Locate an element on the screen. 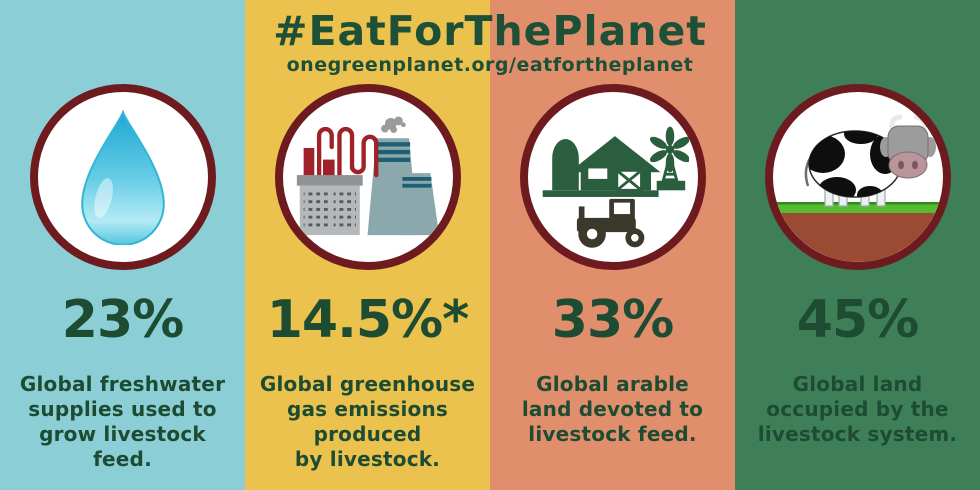  site-url: onegreenplanet.org/eatfortheplanet is located at coordinates (490, 65).